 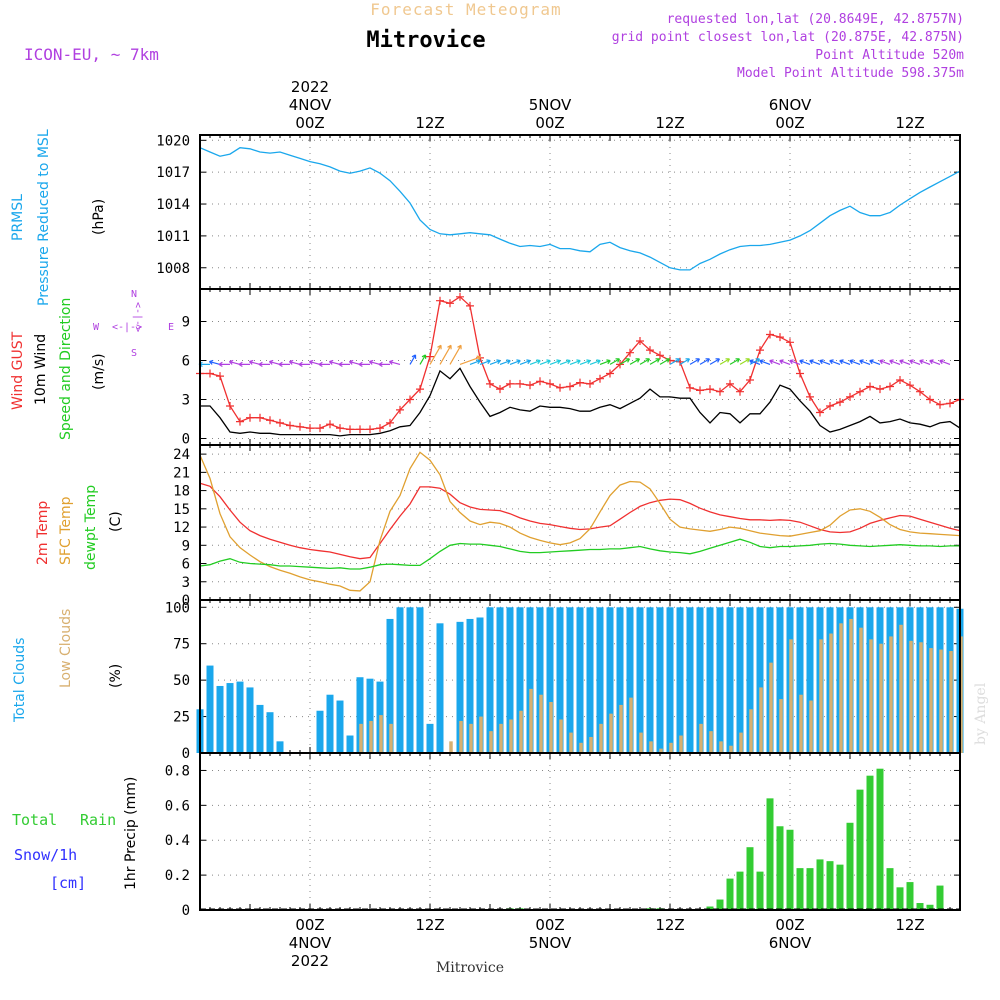 I want to click on pressure-ytick-label: 1008, so click(x=173, y=269).